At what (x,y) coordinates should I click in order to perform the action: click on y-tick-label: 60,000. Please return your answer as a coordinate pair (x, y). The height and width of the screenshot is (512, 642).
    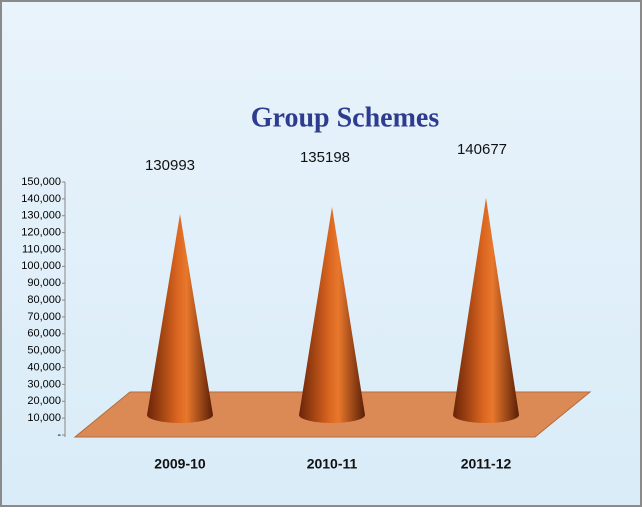
    Looking at the image, I should click on (44, 334).